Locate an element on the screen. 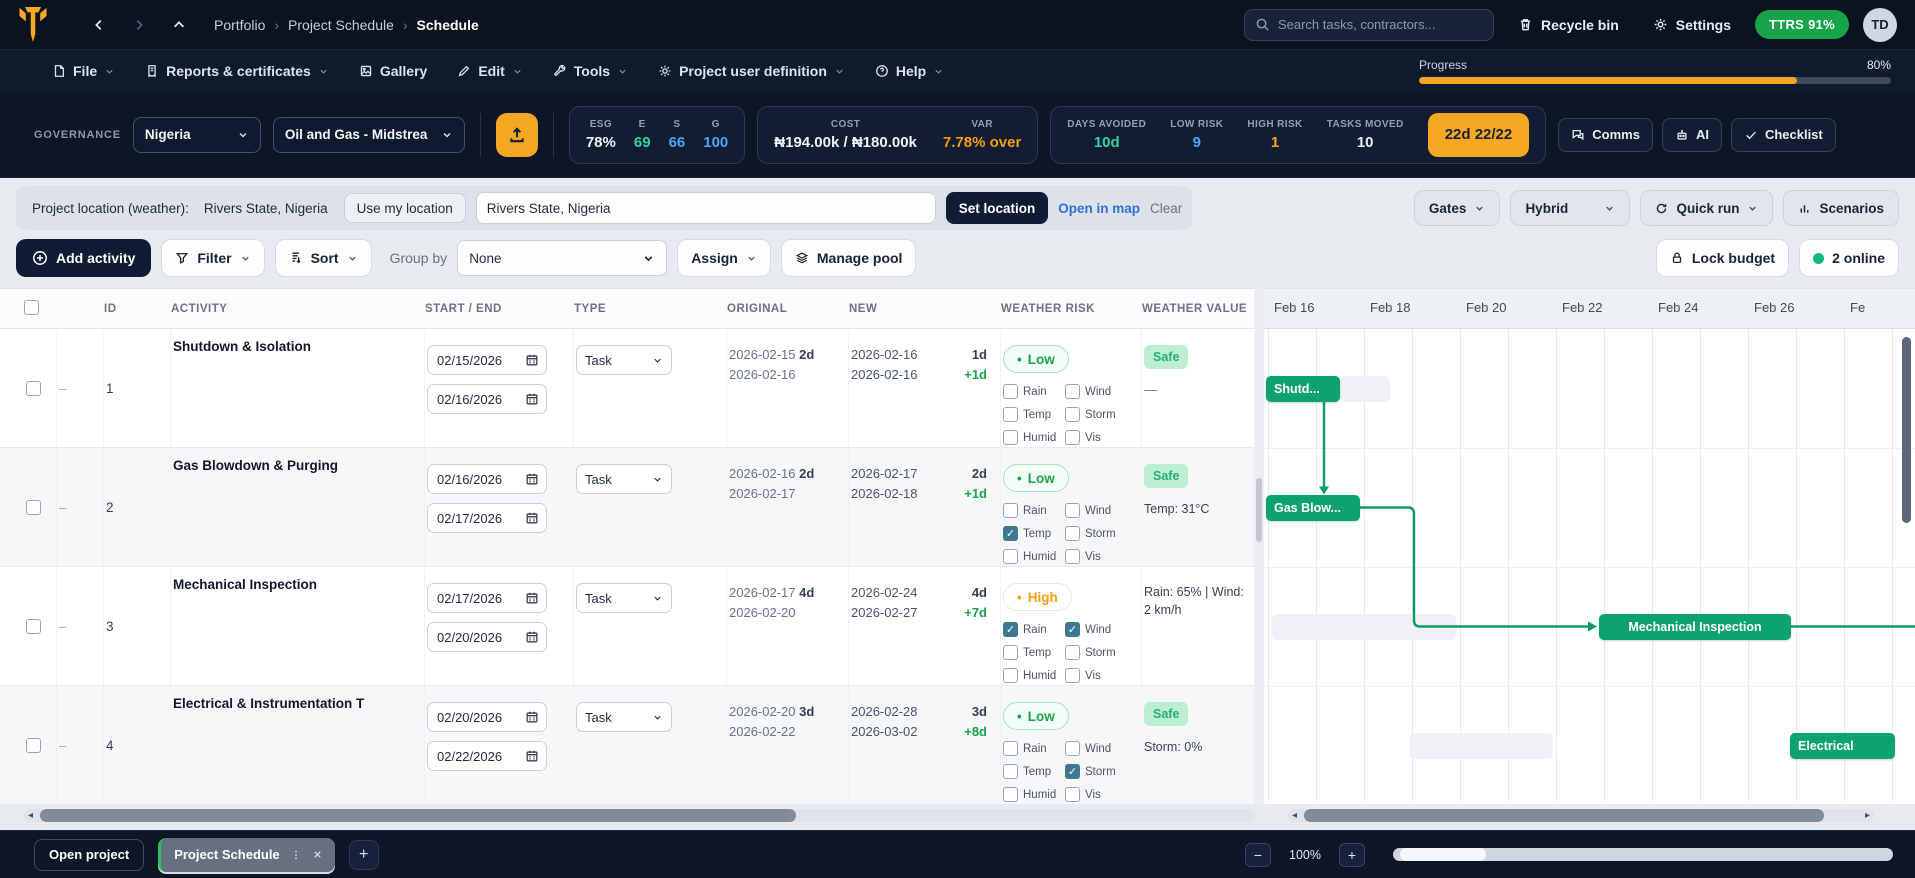 The image size is (1915, 878). tab-close-icon is located at coordinates (317, 854).